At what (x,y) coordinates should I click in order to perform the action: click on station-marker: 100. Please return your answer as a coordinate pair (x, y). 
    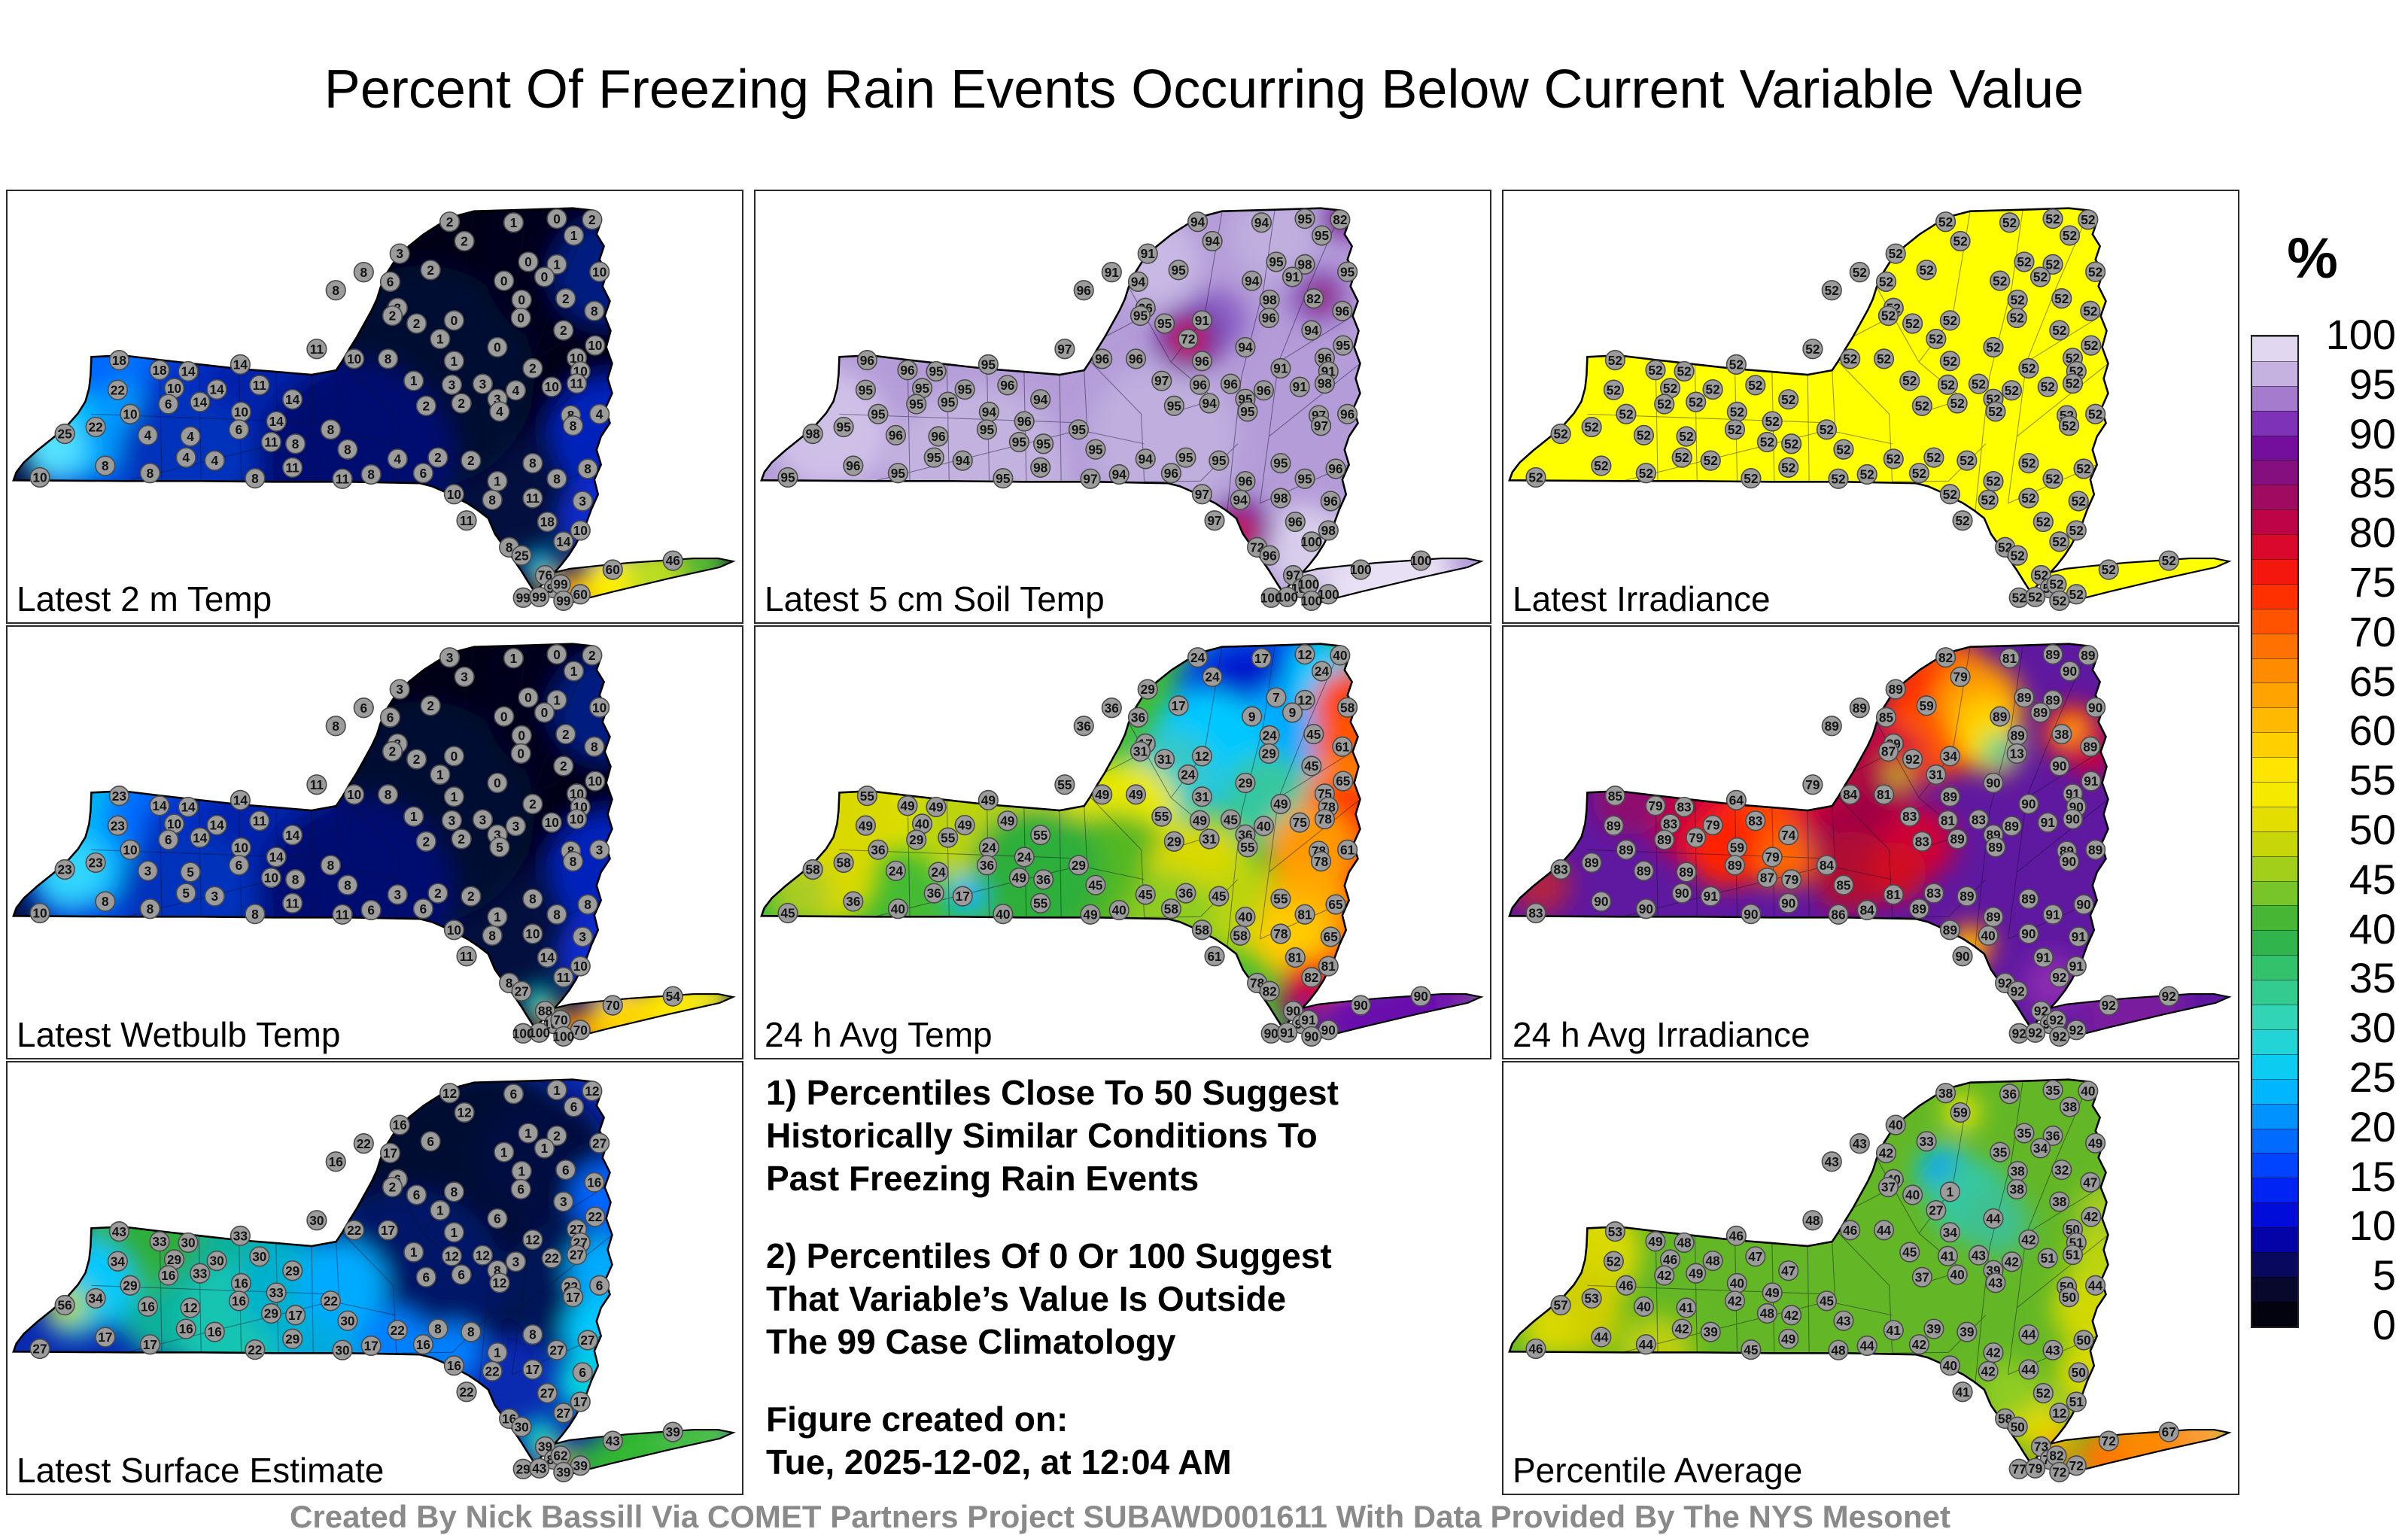
    Looking at the image, I should click on (1311, 600).